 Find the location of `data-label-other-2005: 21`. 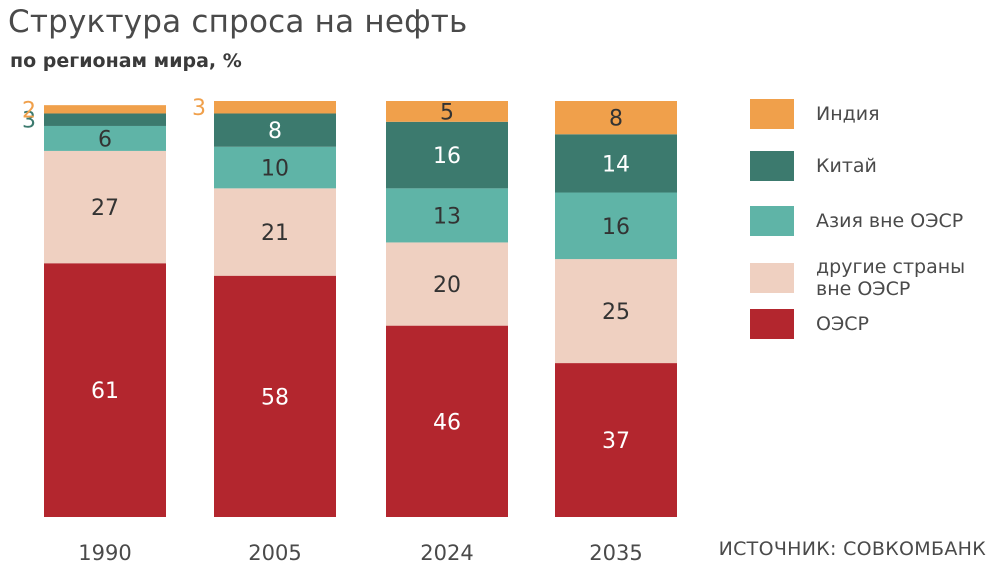

data-label-other-2005: 21 is located at coordinates (275, 233).